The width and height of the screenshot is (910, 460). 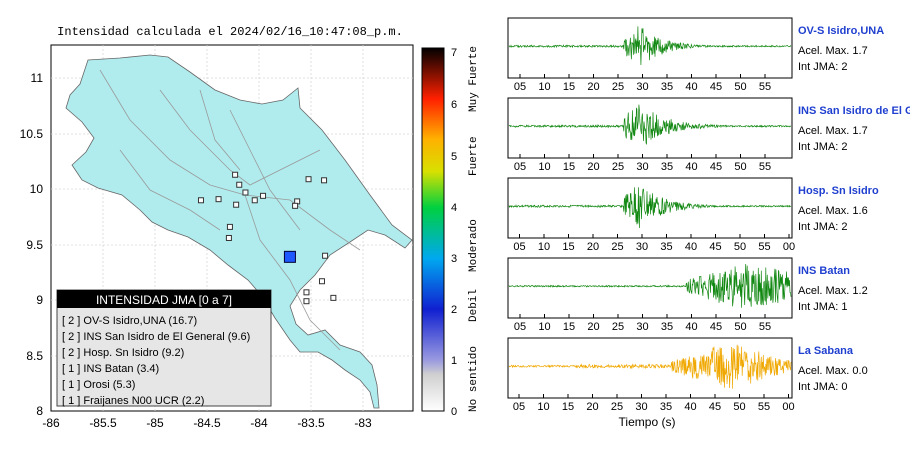 I want to click on station-name: OV-S Isidro,UNA, so click(x=841, y=31).